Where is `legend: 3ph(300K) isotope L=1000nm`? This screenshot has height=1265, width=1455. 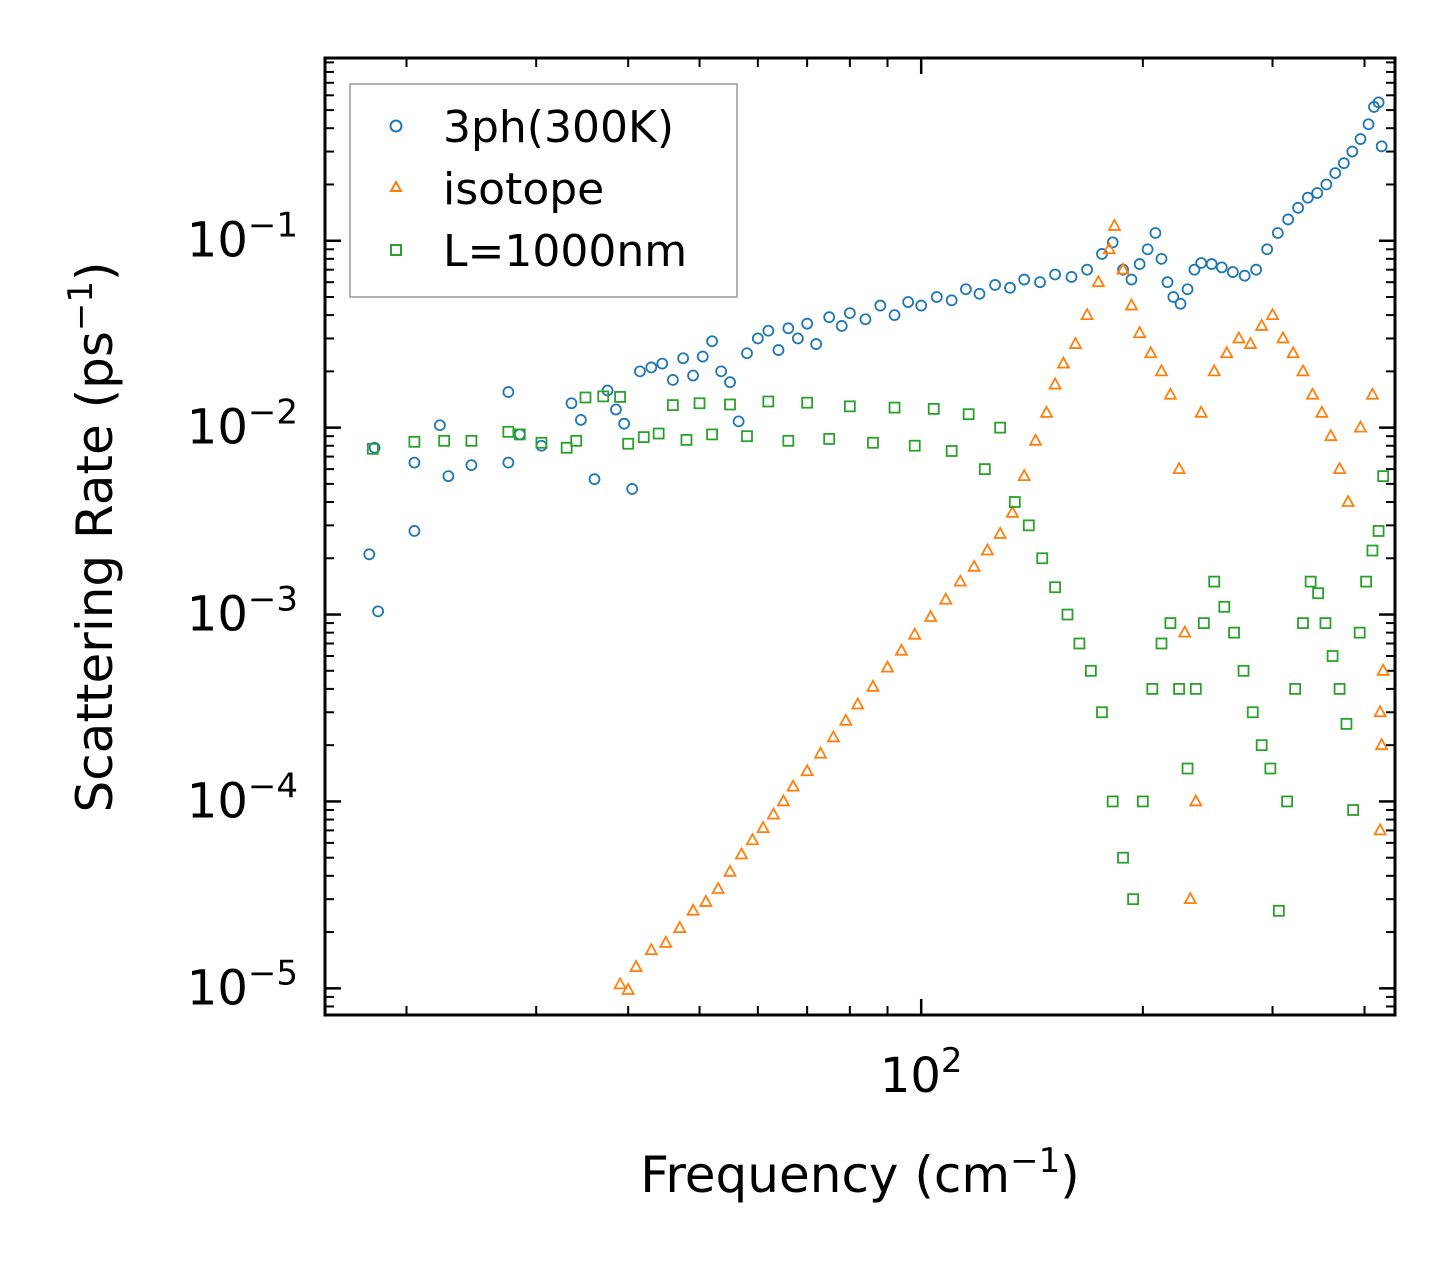
legend: 3ph(300K) isotope L=1000nm is located at coordinates (543, 190).